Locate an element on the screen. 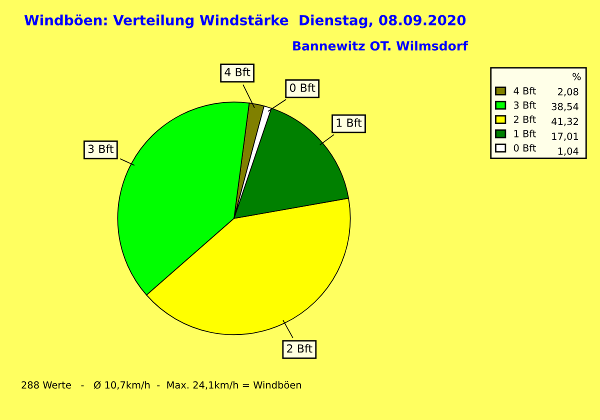  data-label: 1,04 is located at coordinates (568, 151).